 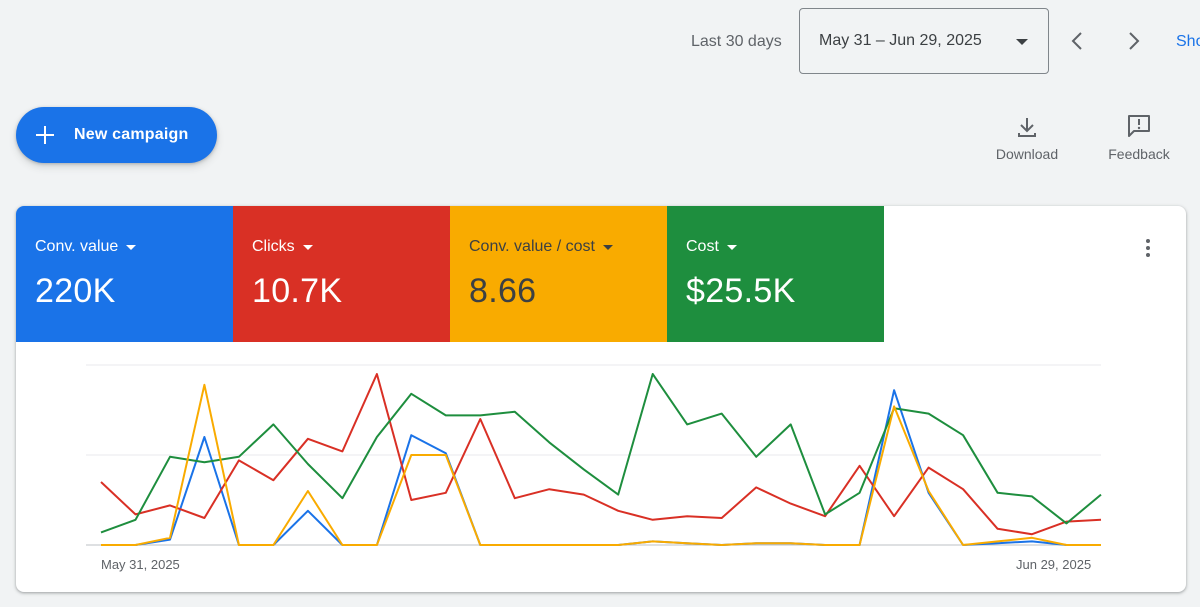 I want to click on metric-name: Conv. value, so click(x=134, y=247).